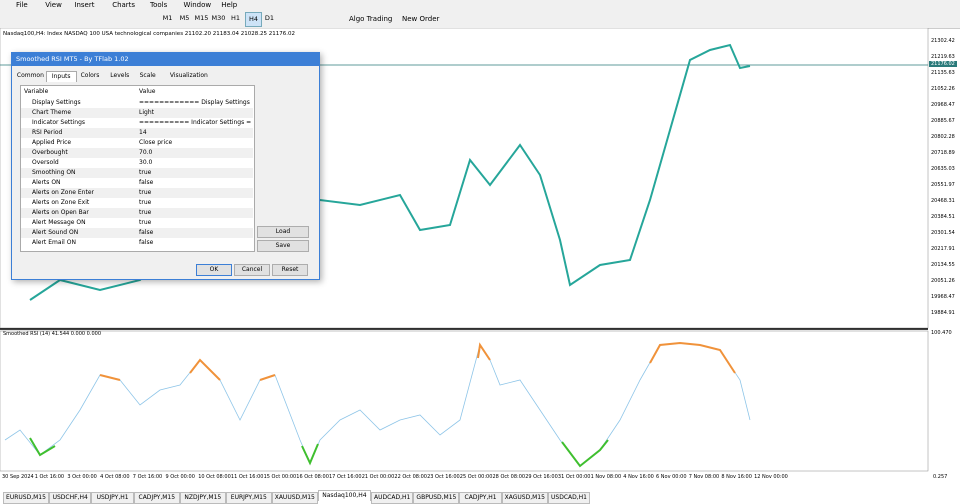  I want to click on variable-name: RSI Period, so click(47, 132).